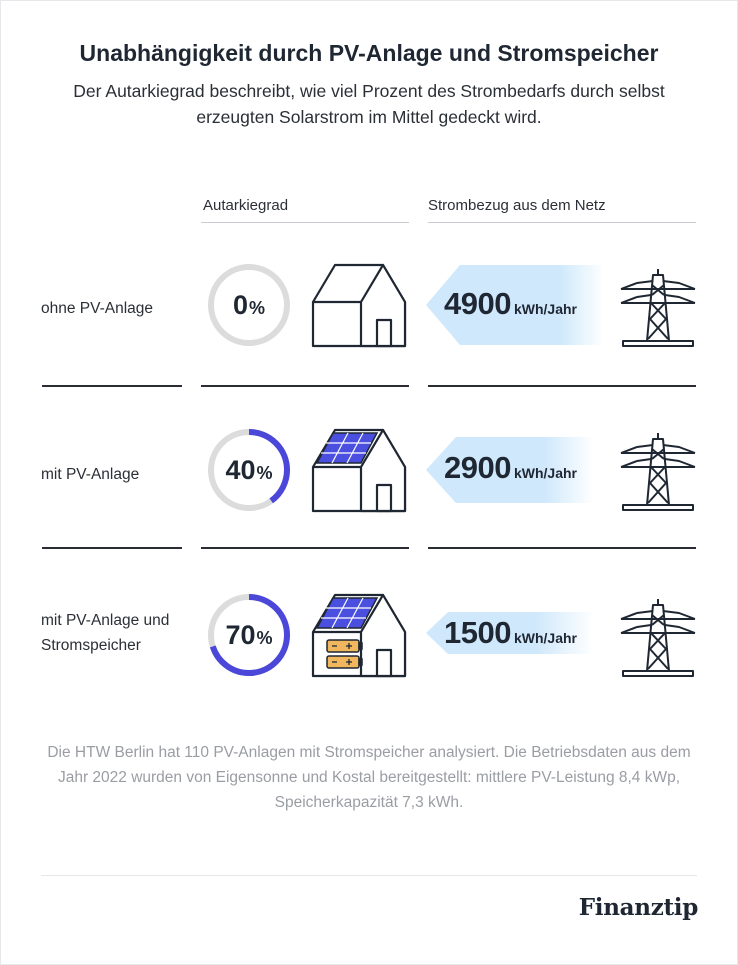 The height and width of the screenshot is (965, 738). I want to click on autarky-percent: 70, so click(240, 634).